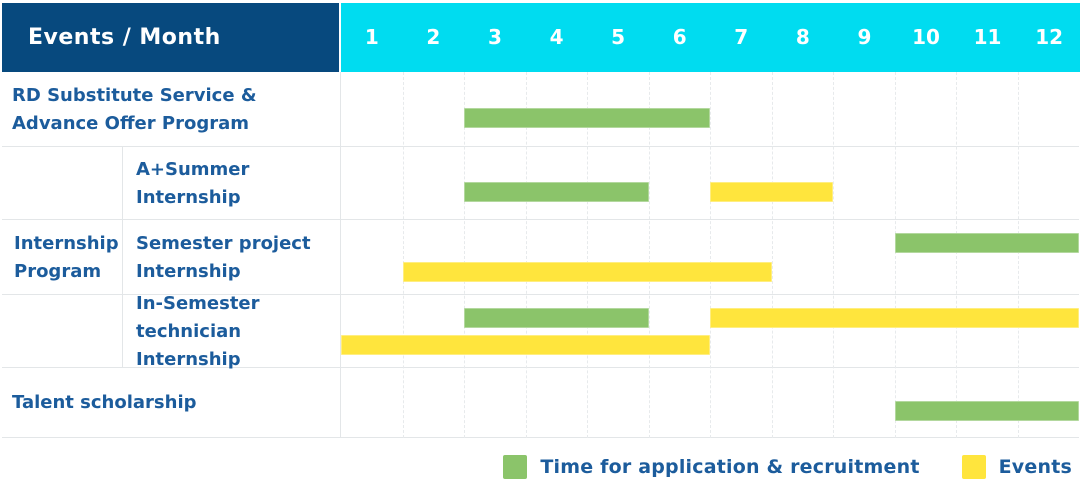  What do you see at coordinates (540, 331) in the screenshot?
I see `table-row-in-semester-technician-internship` at bounding box center [540, 331].